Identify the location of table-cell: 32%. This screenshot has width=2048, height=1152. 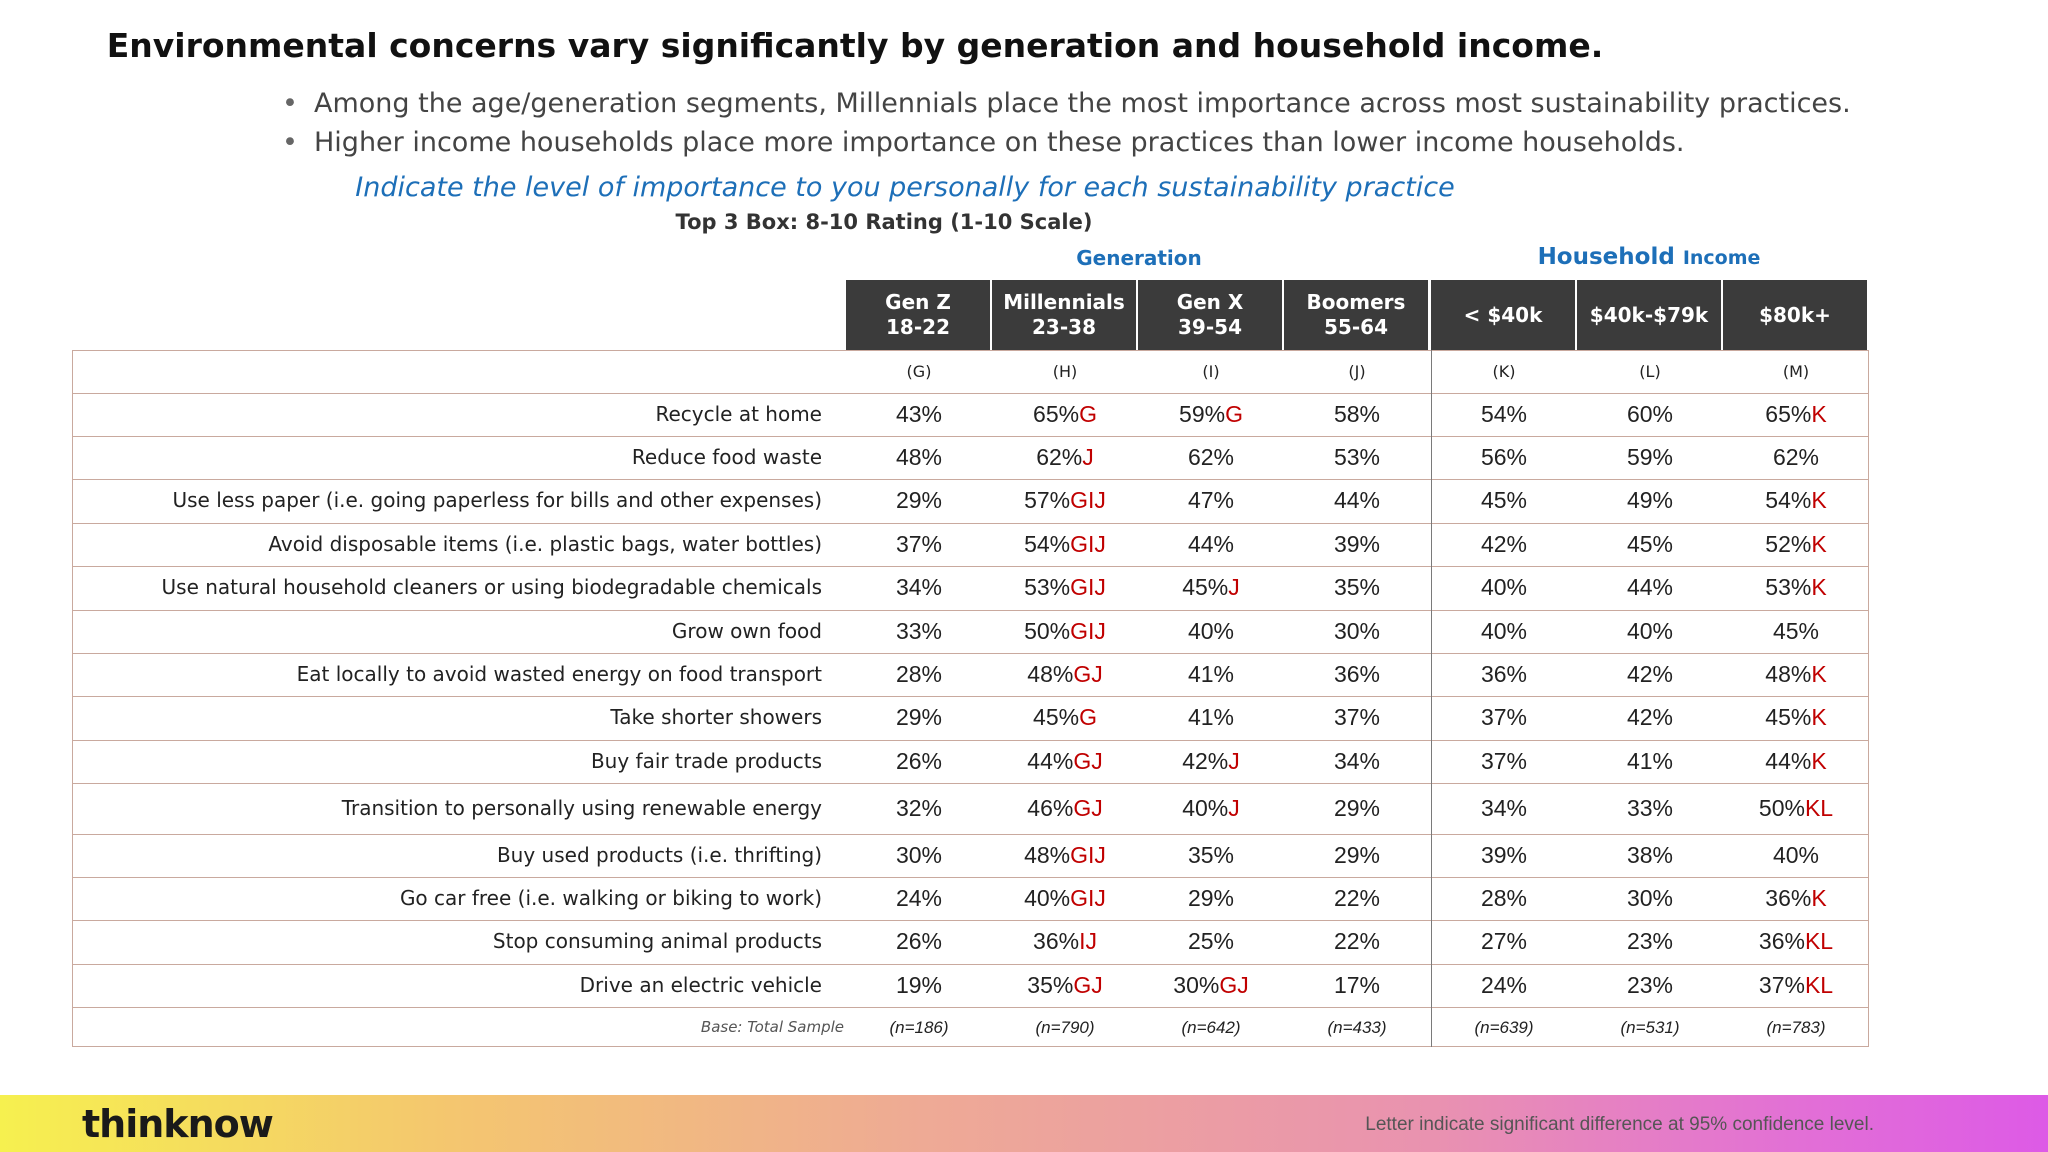
(919, 808).